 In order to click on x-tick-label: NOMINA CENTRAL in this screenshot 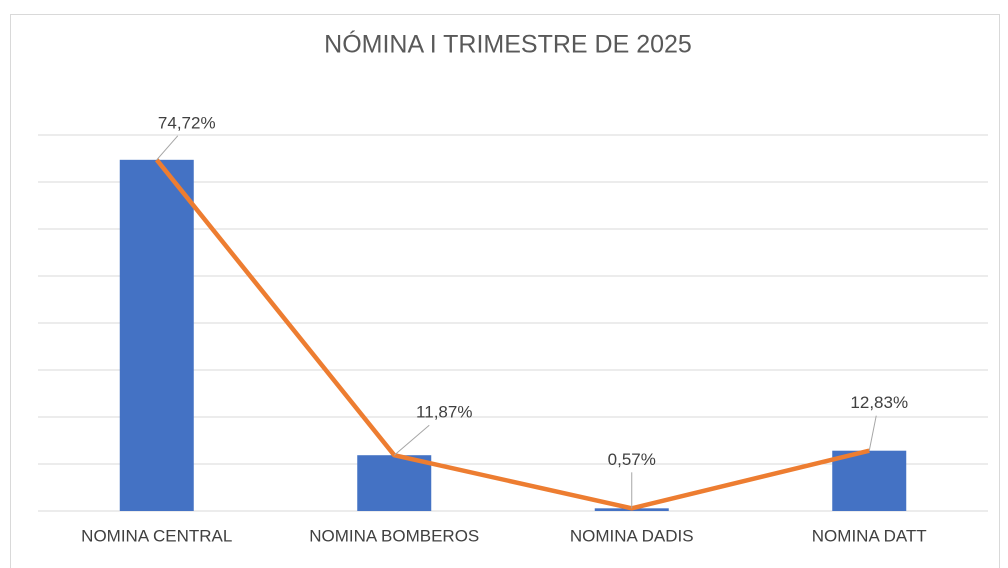, I will do `click(156, 535)`.